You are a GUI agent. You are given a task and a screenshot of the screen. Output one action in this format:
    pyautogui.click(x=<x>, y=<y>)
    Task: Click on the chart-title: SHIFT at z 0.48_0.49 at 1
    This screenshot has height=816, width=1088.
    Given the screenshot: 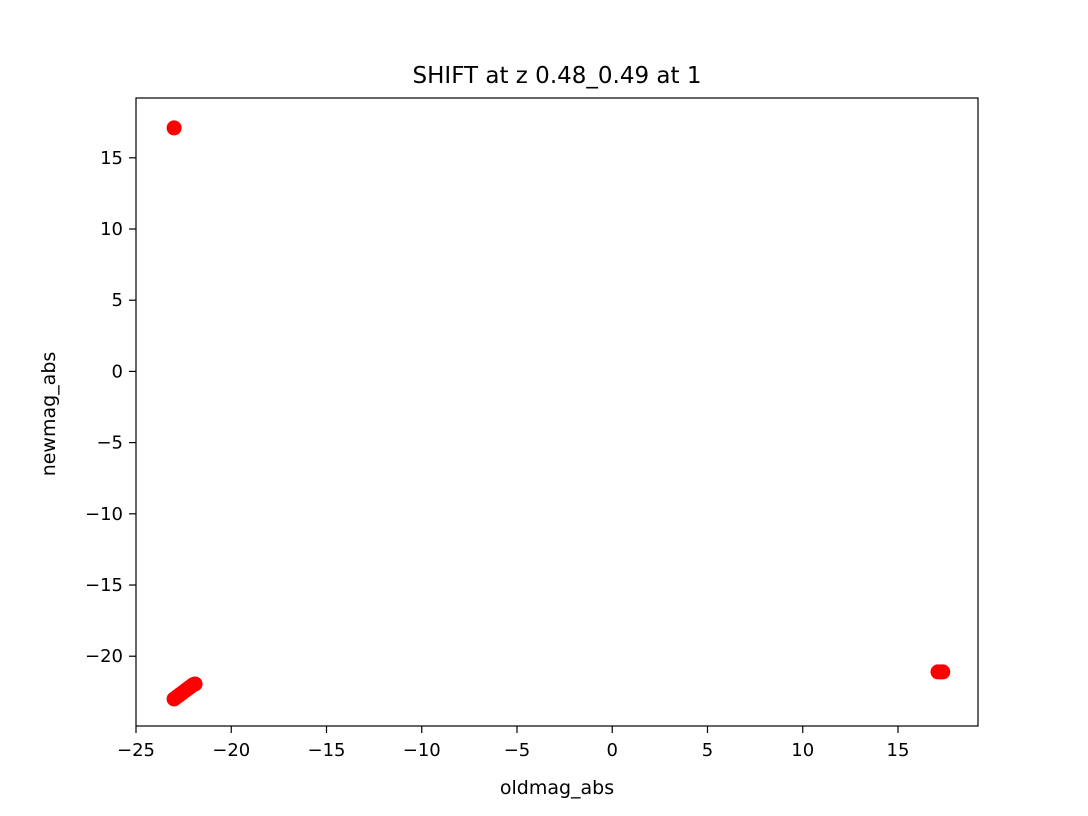 What is the action you would take?
    pyautogui.click(x=557, y=76)
    